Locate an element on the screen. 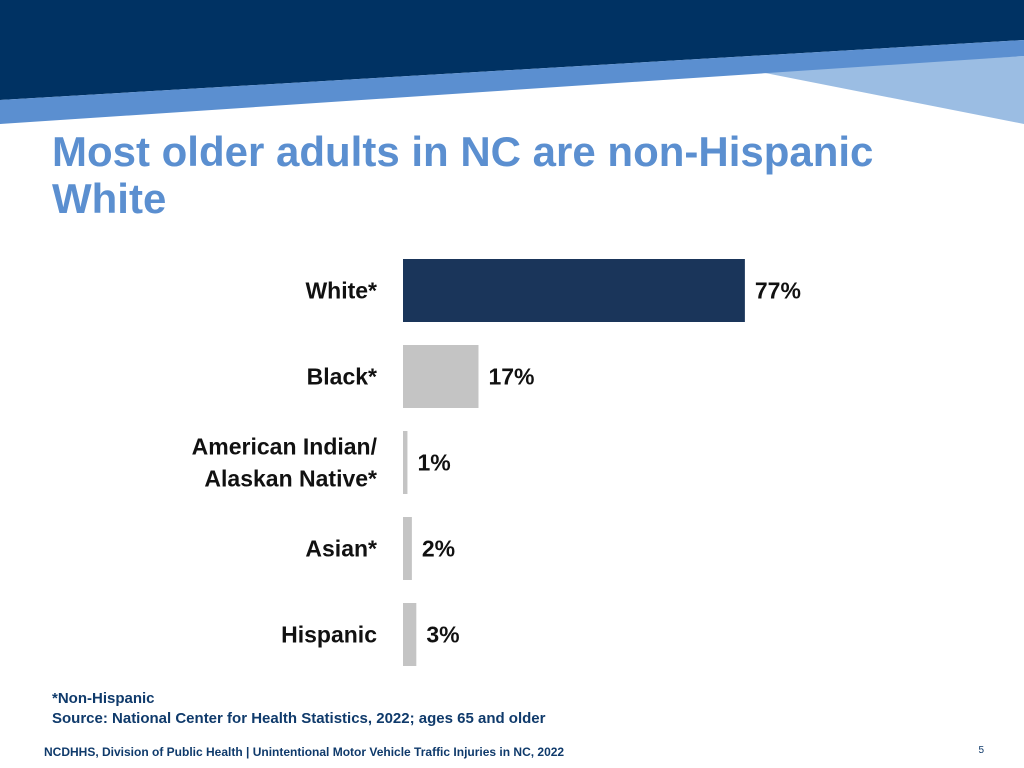  category-label-black: Black* is located at coordinates (342, 377).